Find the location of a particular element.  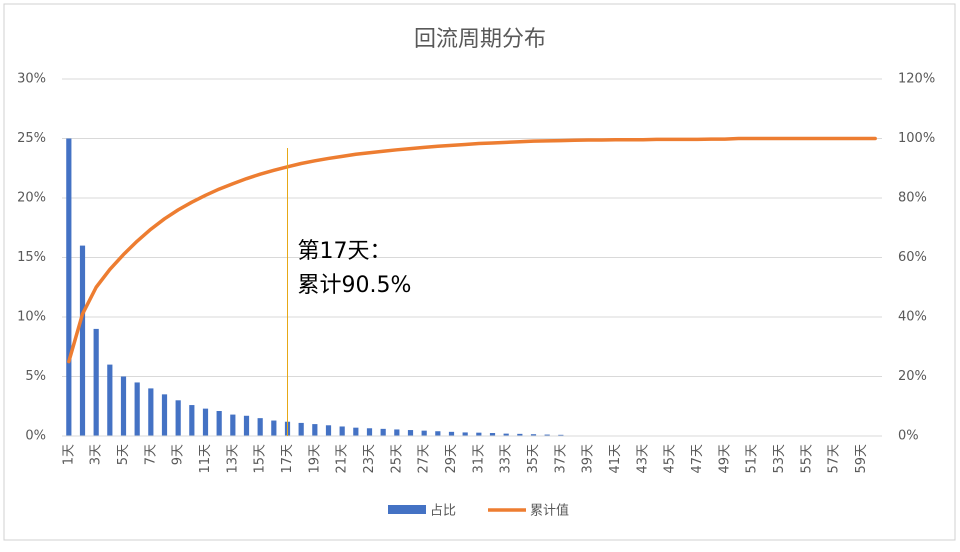

legend-label: 占比 is located at coordinates (443, 511).